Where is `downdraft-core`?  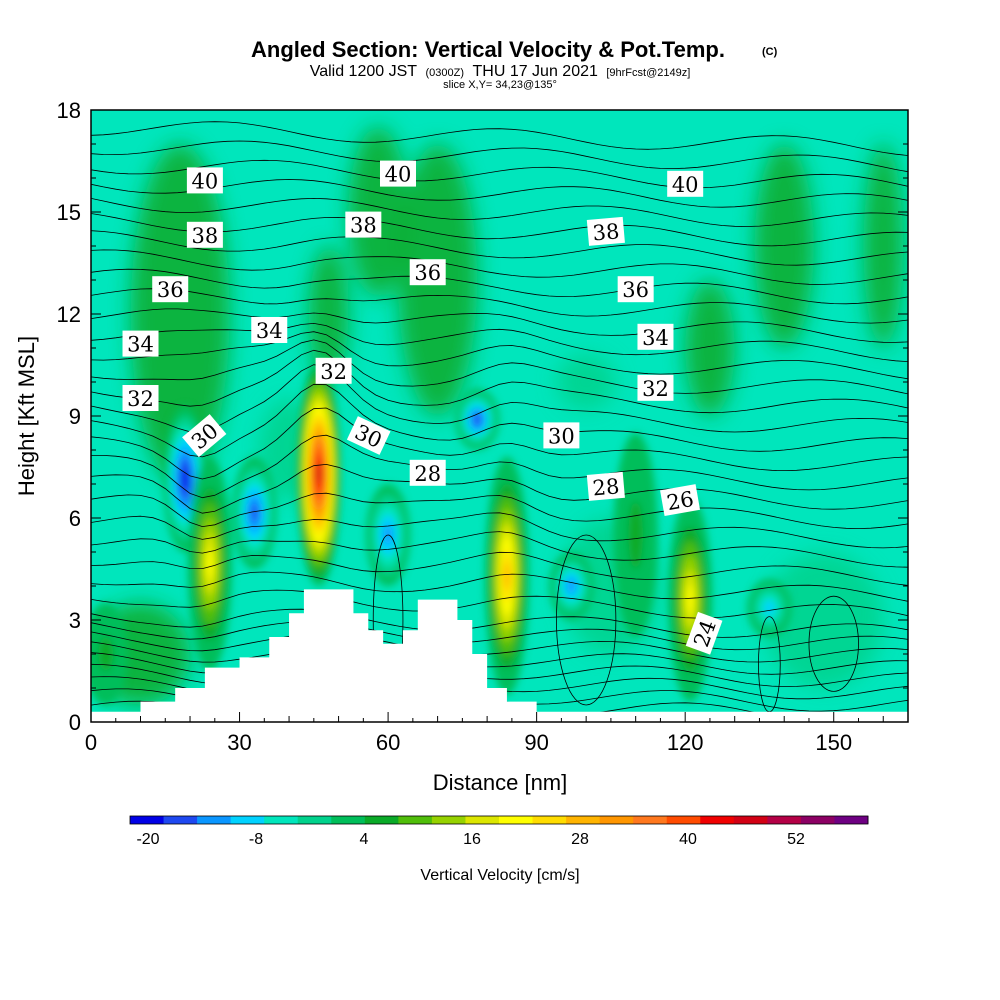 downdraft-core is located at coordinates (769, 608).